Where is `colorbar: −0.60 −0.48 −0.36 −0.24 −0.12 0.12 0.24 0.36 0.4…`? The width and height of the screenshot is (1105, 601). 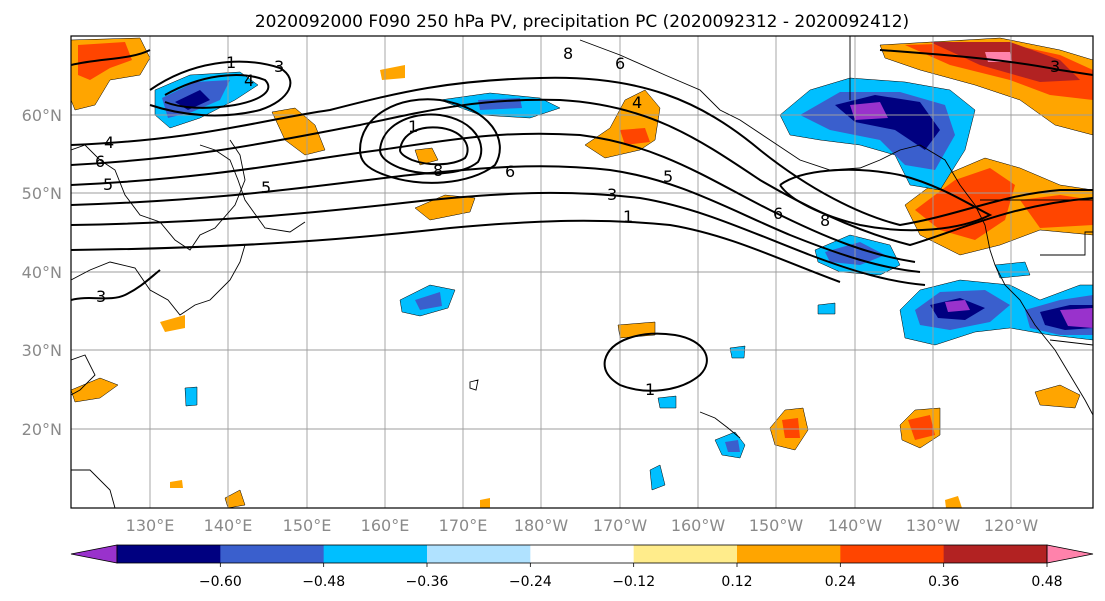 colorbar: −0.60 −0.48 −0.36 −0.24 −0.12 0.12 0.24 0.36 0.4… is located at coordinates (582, 567).